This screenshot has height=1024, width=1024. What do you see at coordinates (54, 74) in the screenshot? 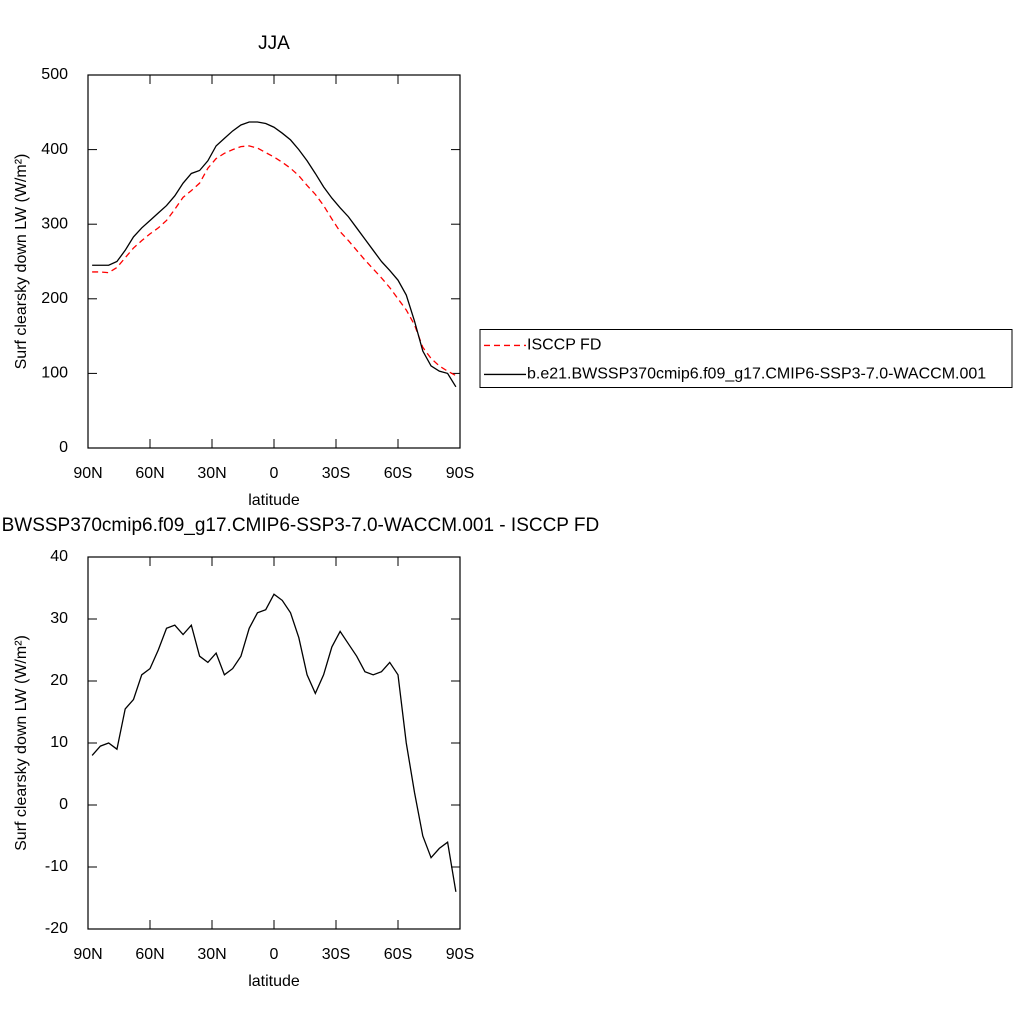
I see `y-tick-label: 500` at bounding box center [54, 74].